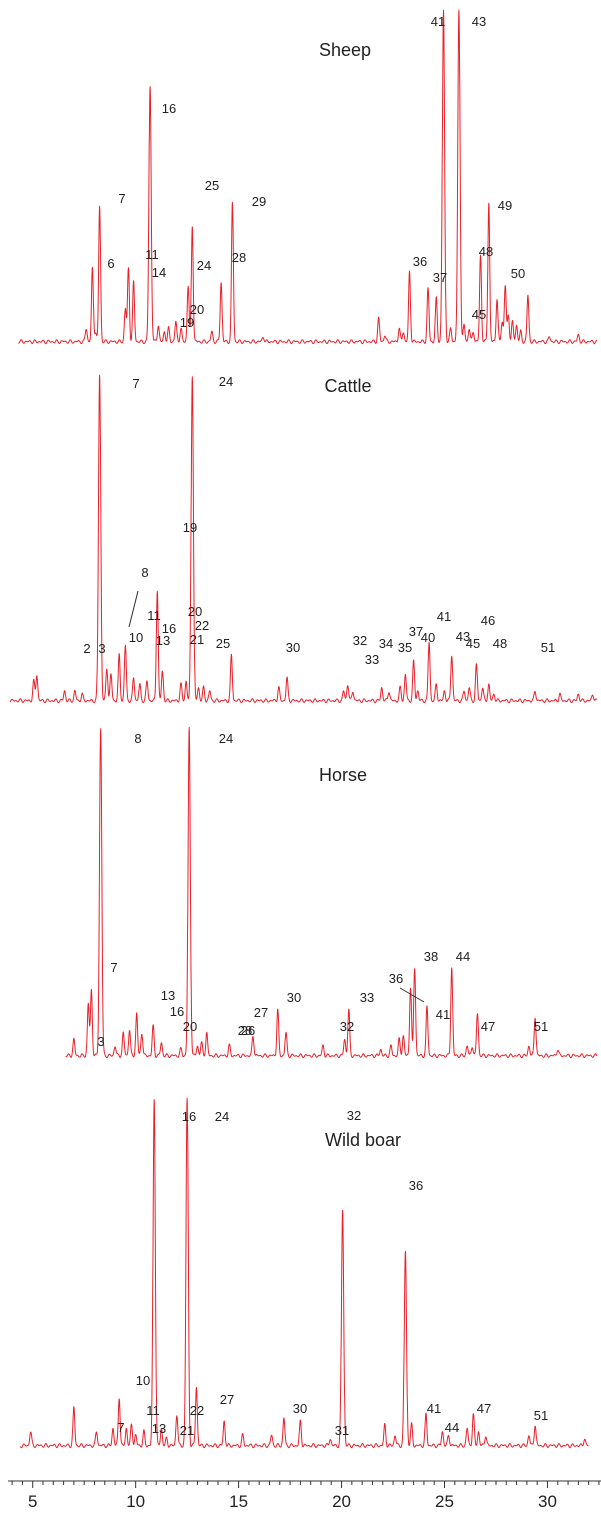  I want to click on peak-label: 50, so click(518, 273).